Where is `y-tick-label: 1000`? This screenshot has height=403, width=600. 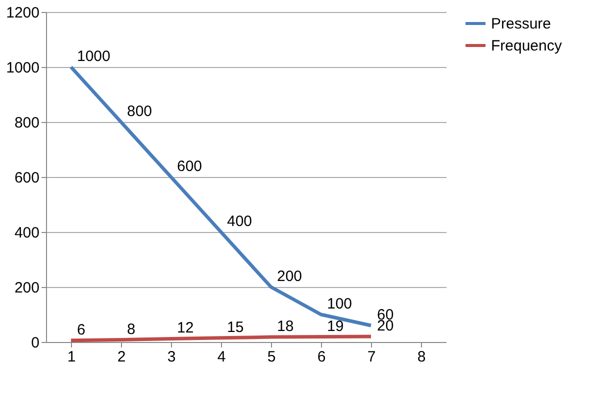 y-tick-label: 1000 is located at coordinates (23, 68).